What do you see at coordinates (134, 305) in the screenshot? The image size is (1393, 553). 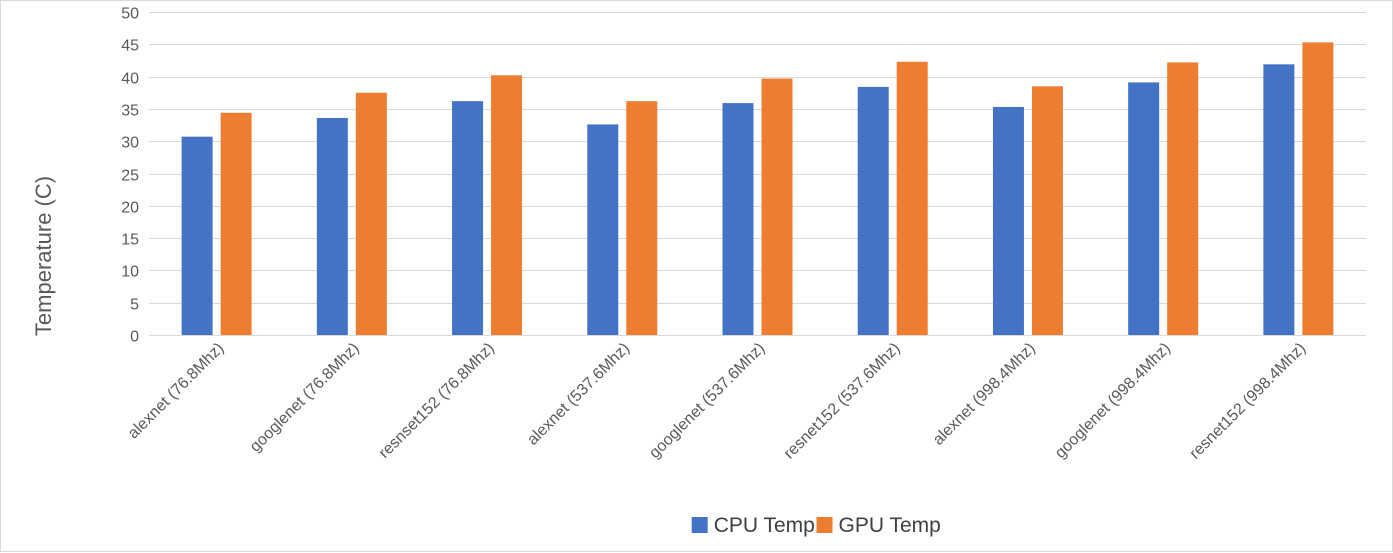 I see `y-tick-label: 5` at bounding box center [134, 305].